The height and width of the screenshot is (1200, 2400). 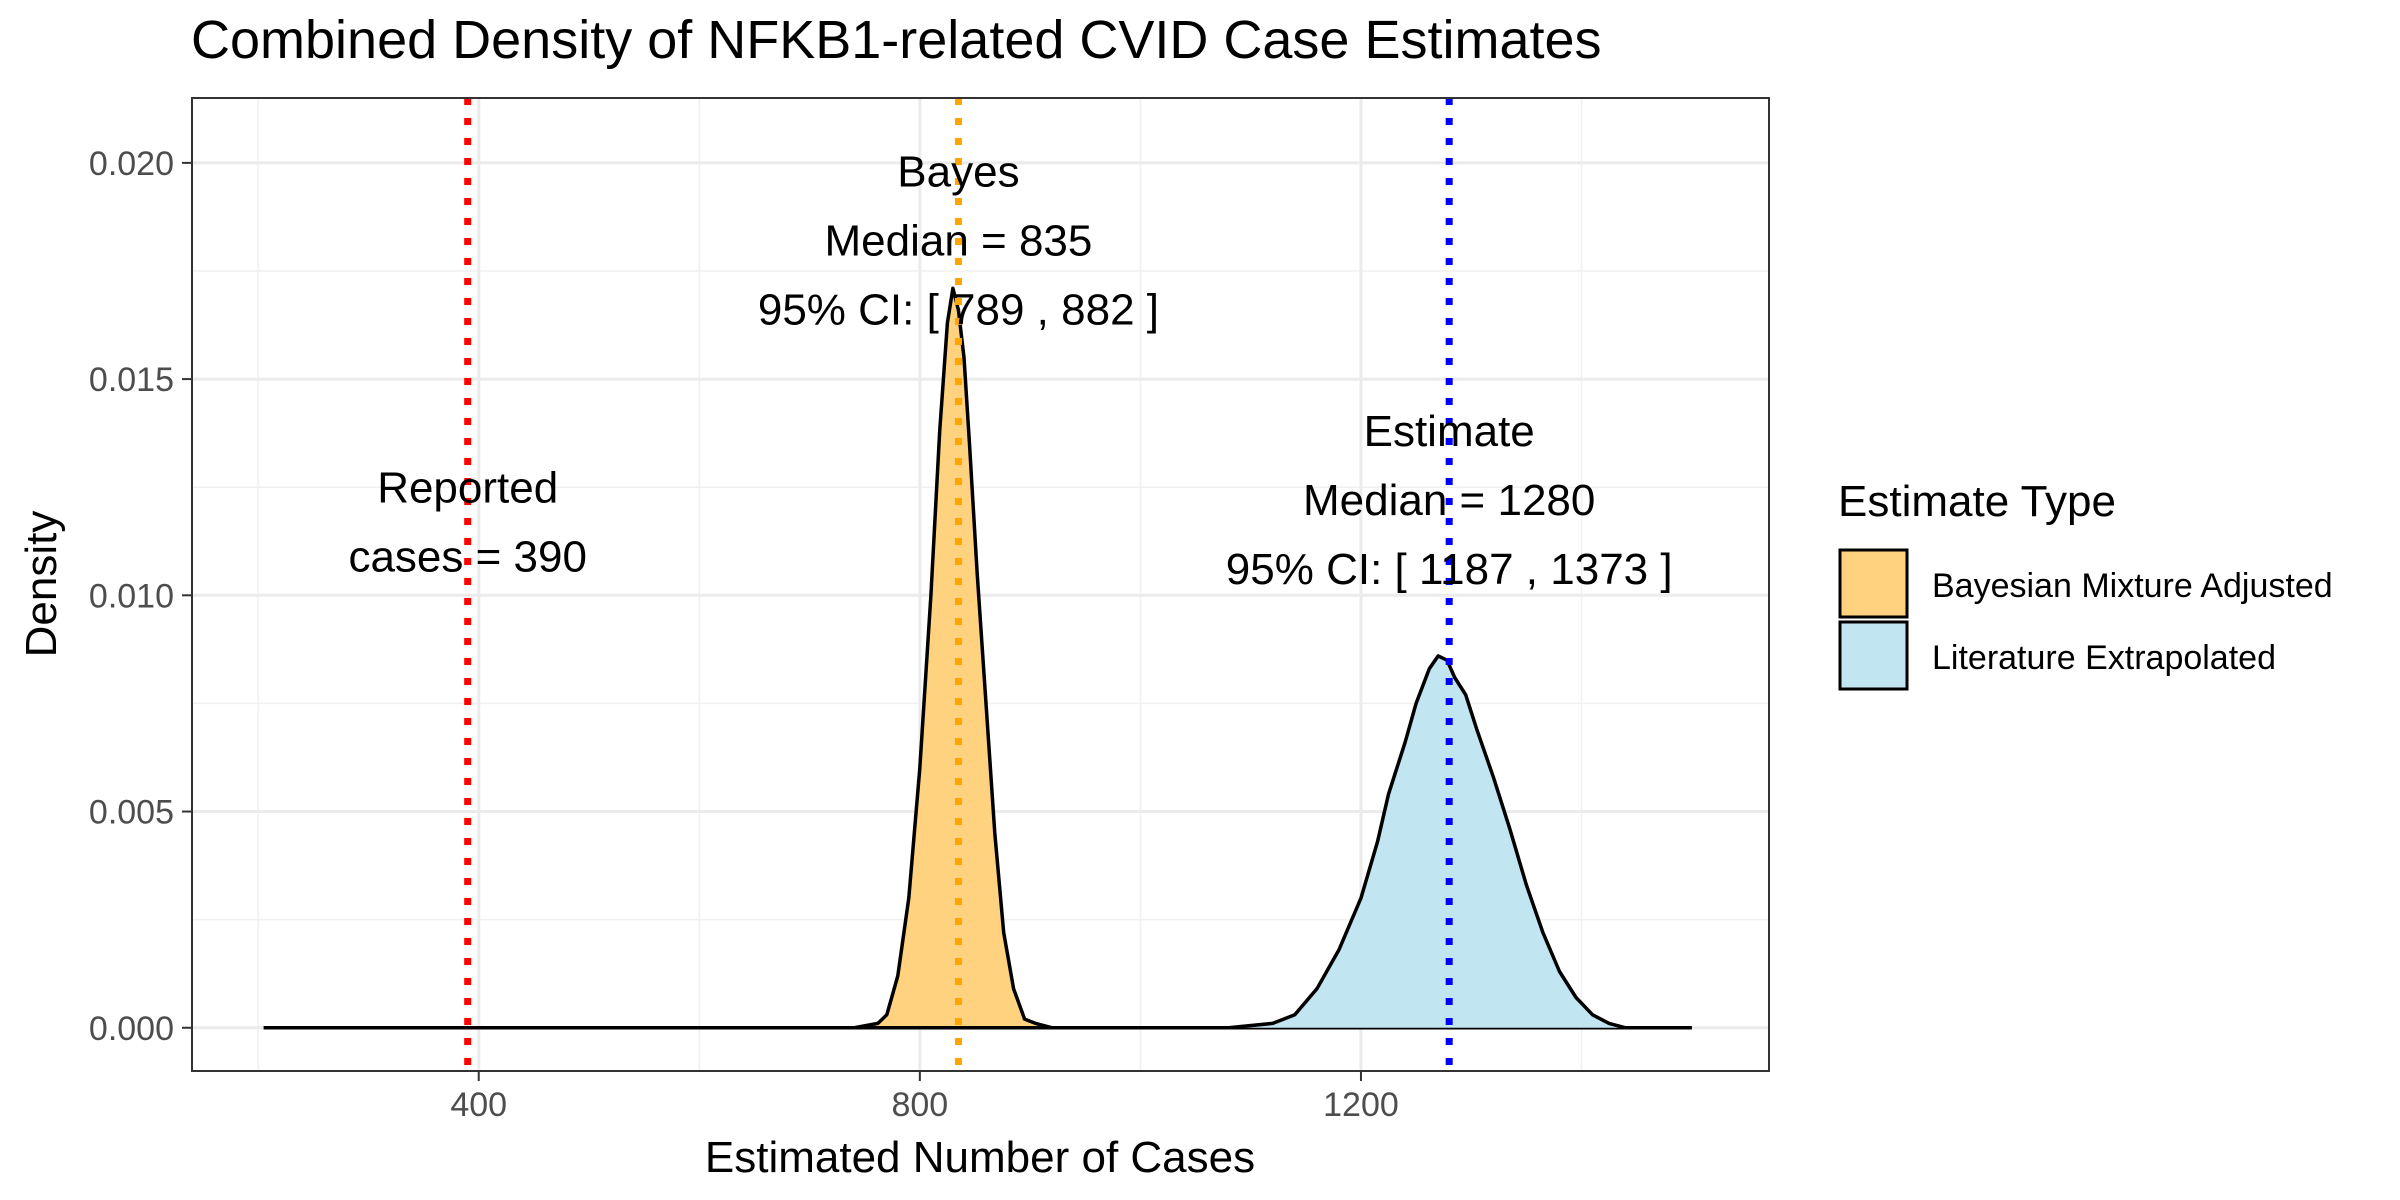 What do you see at coordinates (467, 487) in the screenshot?
I see `annotation-text: Reported` at bounding box center [467, 487].